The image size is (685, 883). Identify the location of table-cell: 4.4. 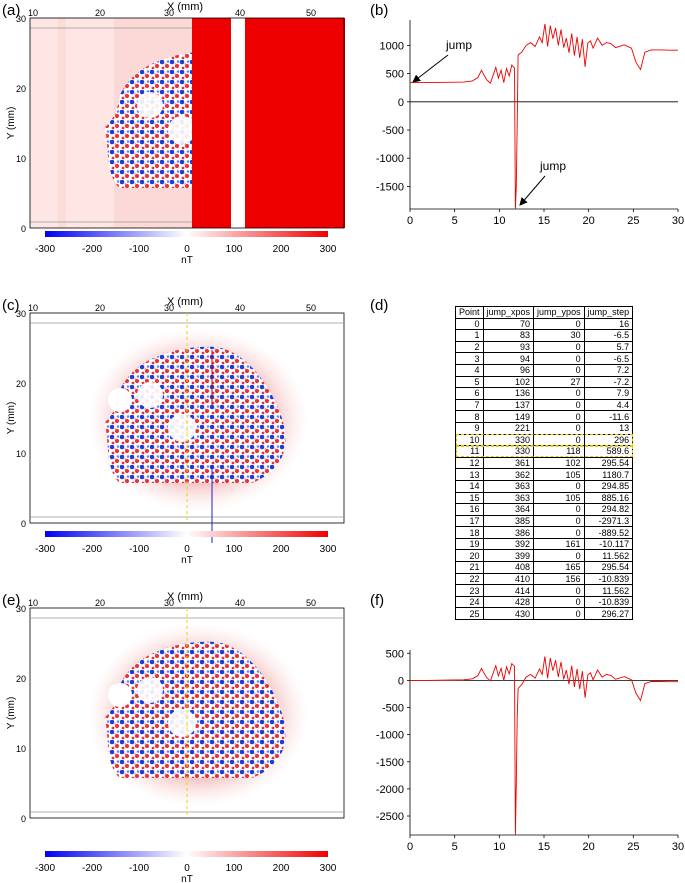
(608, 405).